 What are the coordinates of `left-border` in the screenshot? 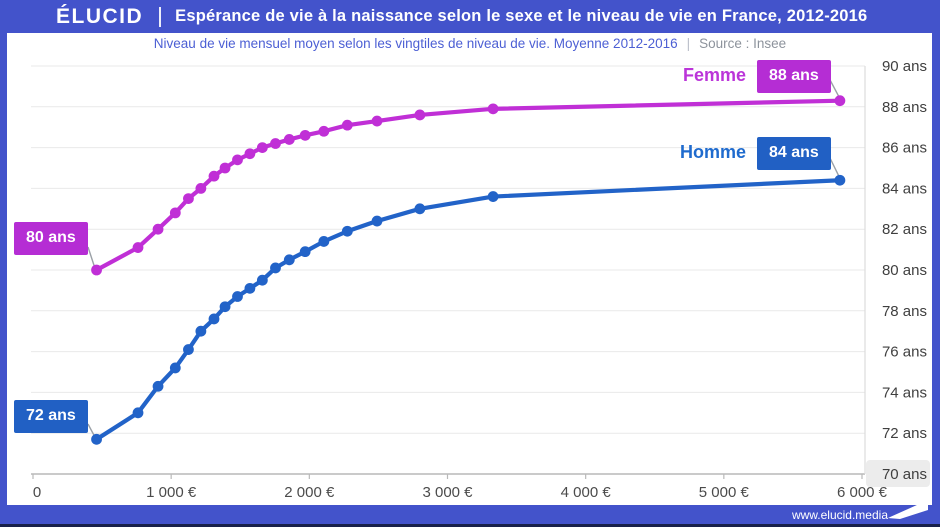 It's located at (3, 263).